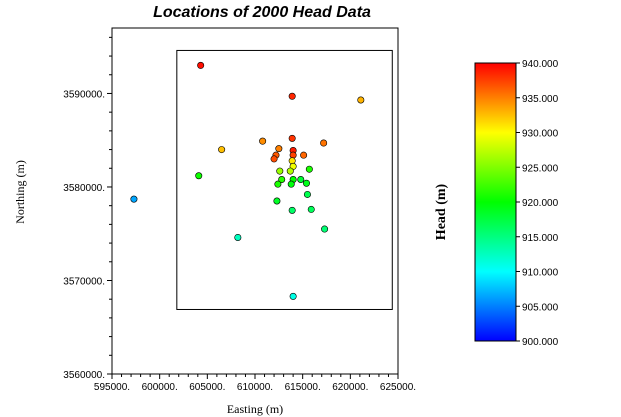 The width and height of the screenshot is (621, 417). What do you see at coordinates (540, 64) in the screenshot?
I see `colorbar-tick-label: 940.000` at bounding box center [540, 64].